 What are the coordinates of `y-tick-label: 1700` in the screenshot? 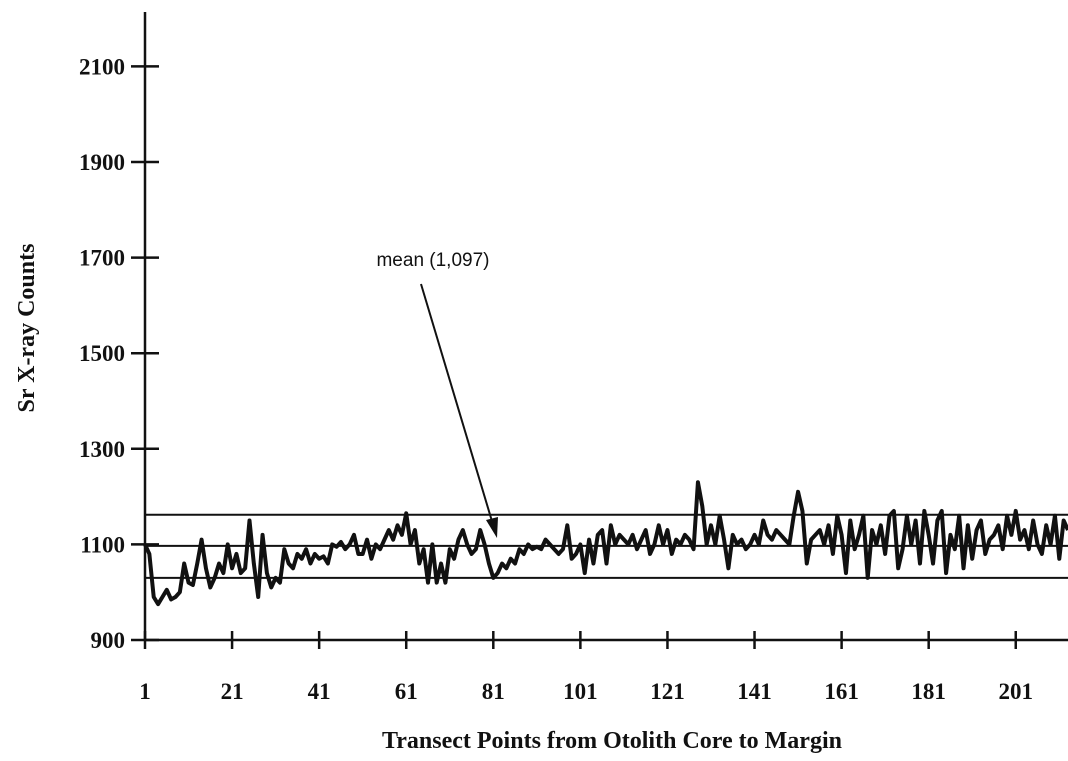 It's located at (102, 258).